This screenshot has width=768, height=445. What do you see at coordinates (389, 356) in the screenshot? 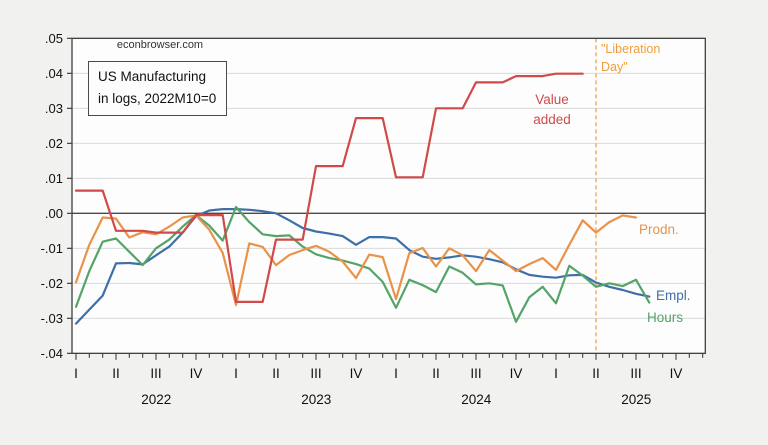
I see `x-axis-ticks` at bounding box center [389, 356].